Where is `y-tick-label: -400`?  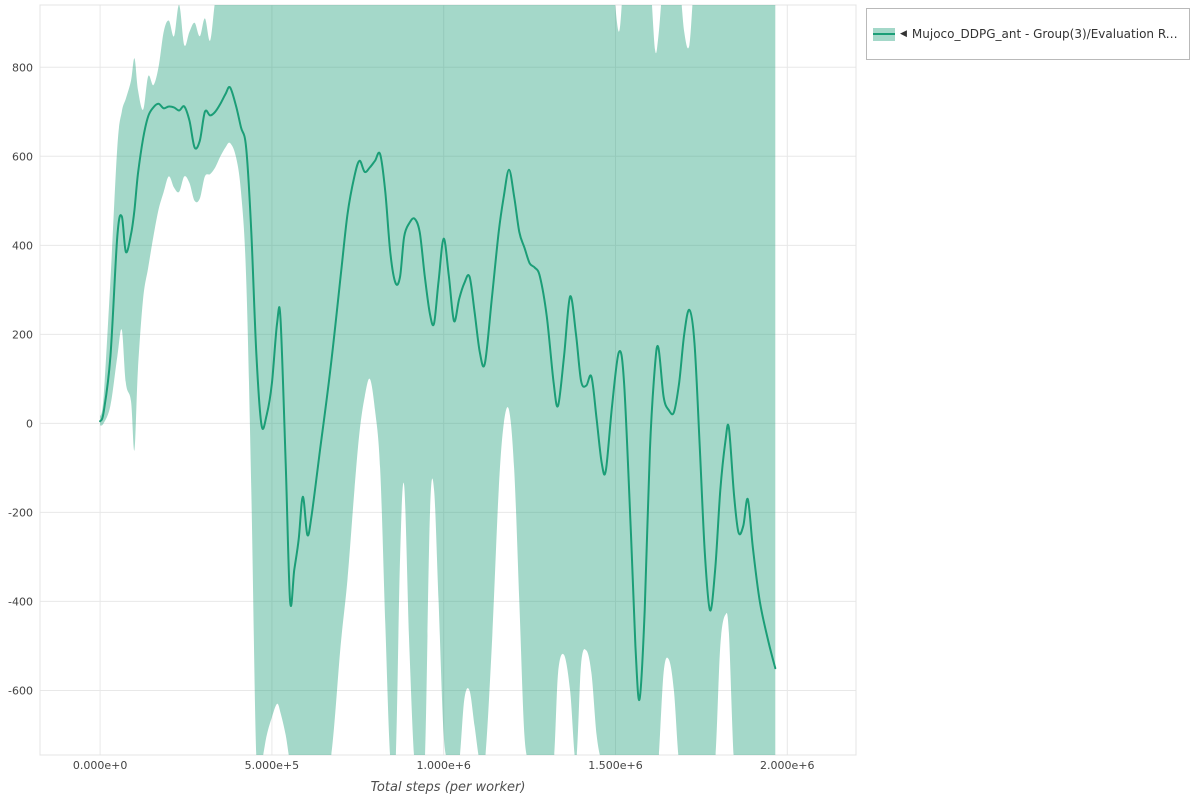
y-tick-label: -400 is located at coordinates (20, 601).